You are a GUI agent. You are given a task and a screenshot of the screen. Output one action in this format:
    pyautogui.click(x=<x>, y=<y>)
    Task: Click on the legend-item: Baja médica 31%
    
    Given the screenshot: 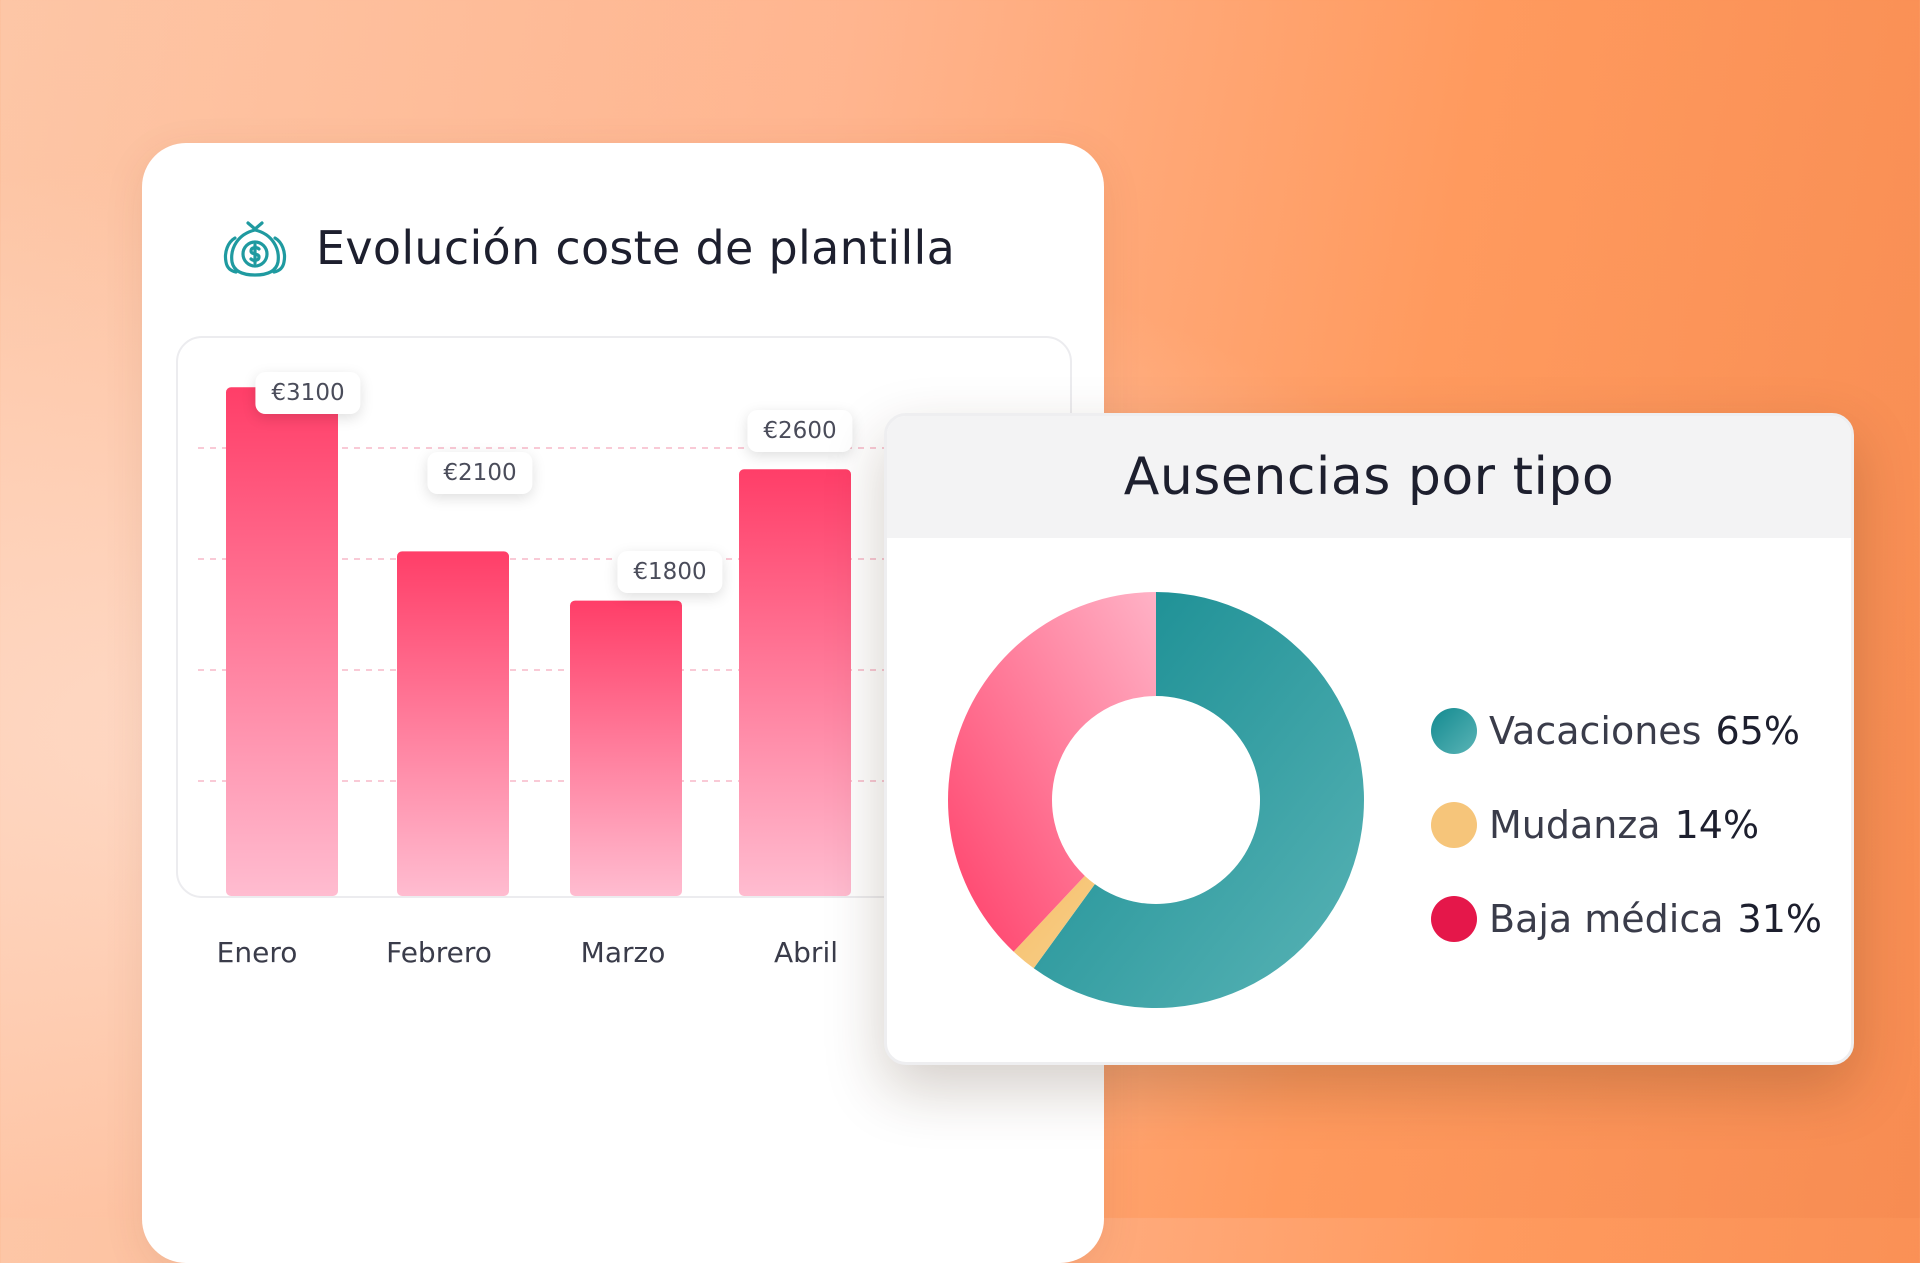 What is the action you would take?
    pyautogui.click(x=1626, y=919)
    